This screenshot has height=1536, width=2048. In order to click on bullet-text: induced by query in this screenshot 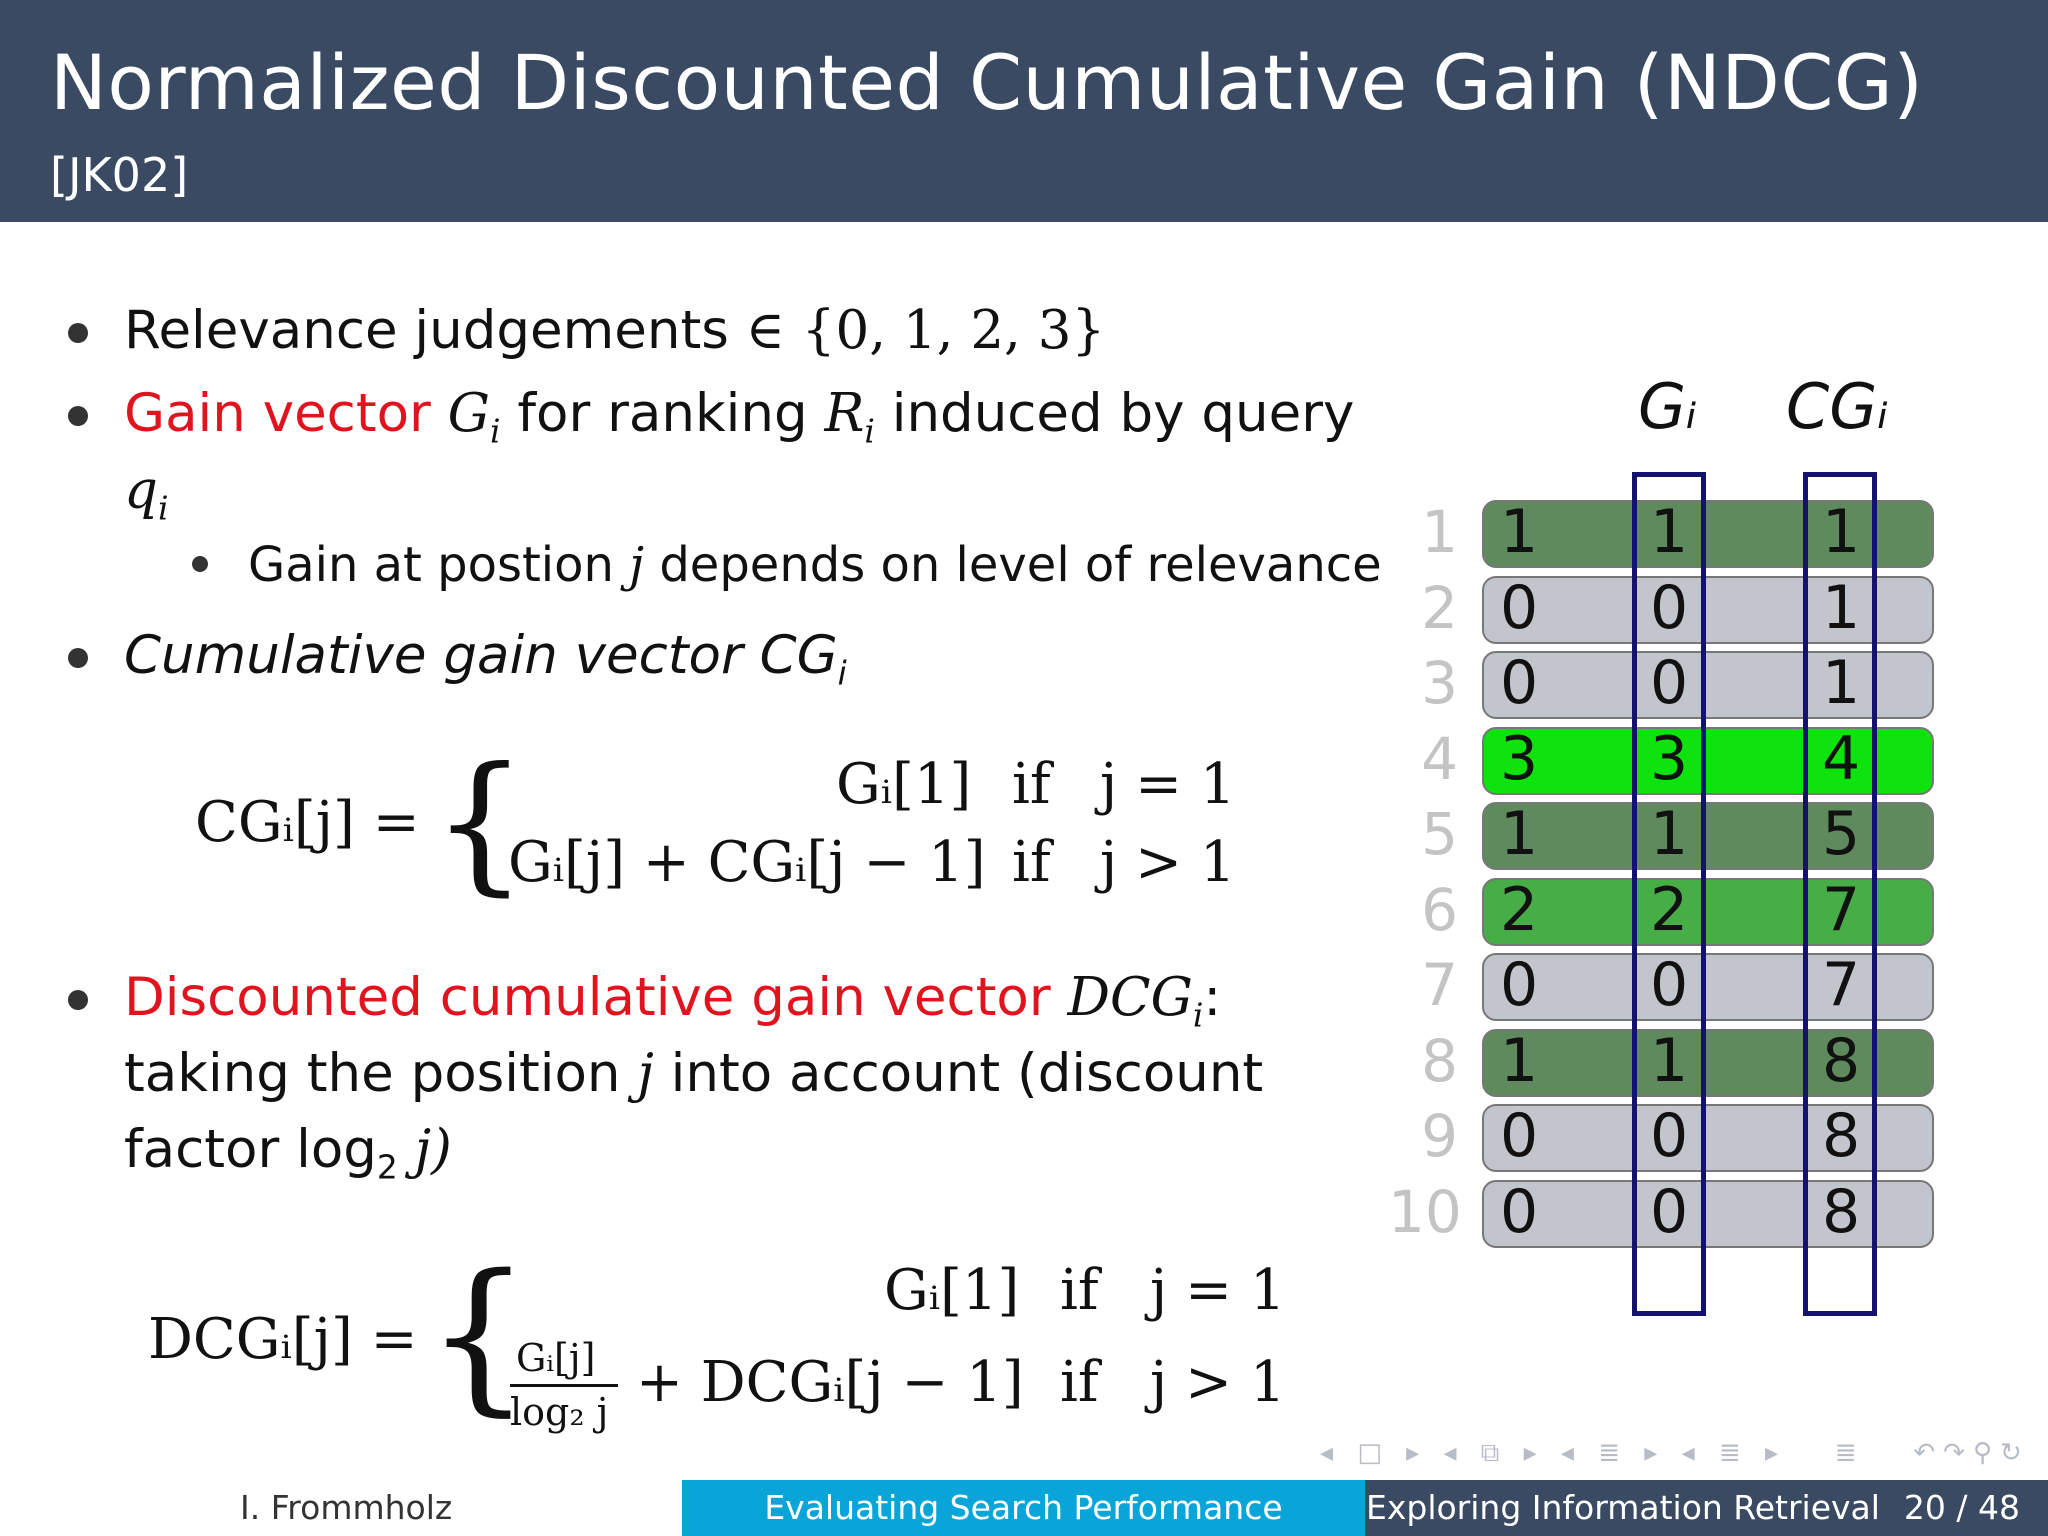, I will do `click(1114, 413)`.